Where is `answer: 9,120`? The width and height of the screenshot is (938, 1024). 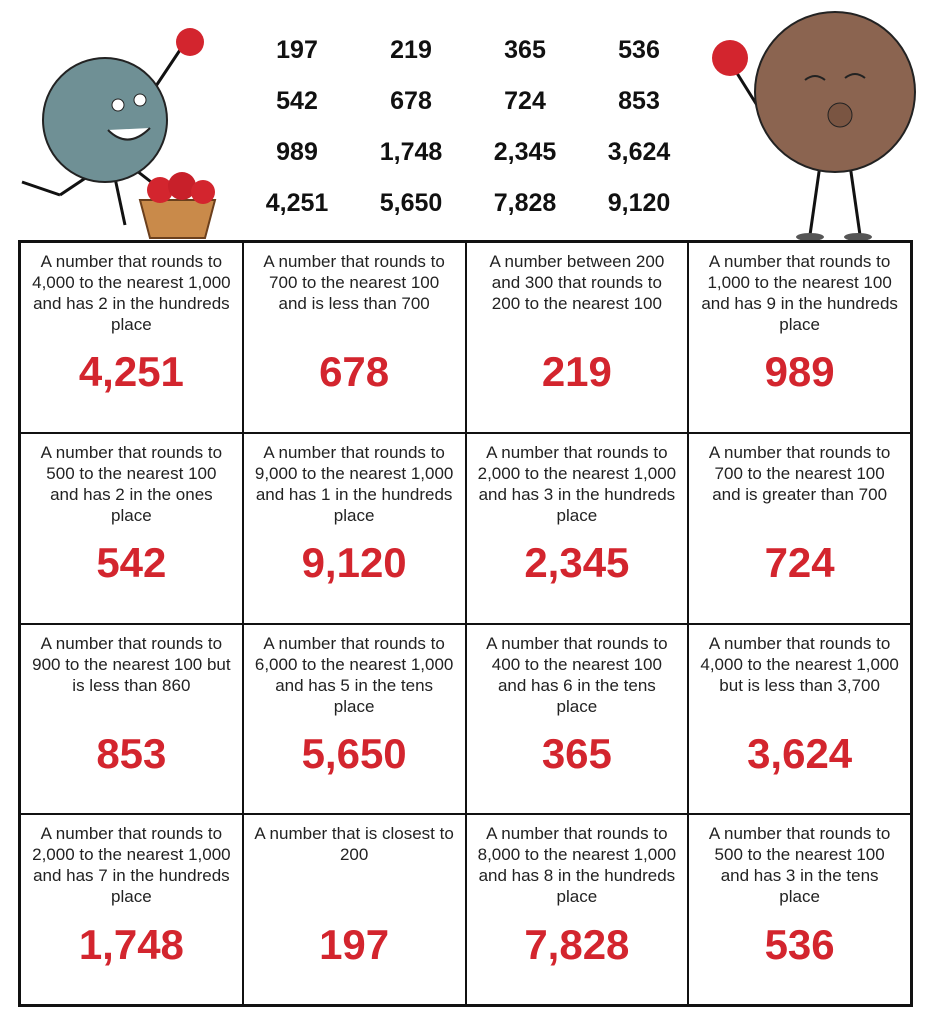
answer: 9,120 is located at coordinates (354, 563).